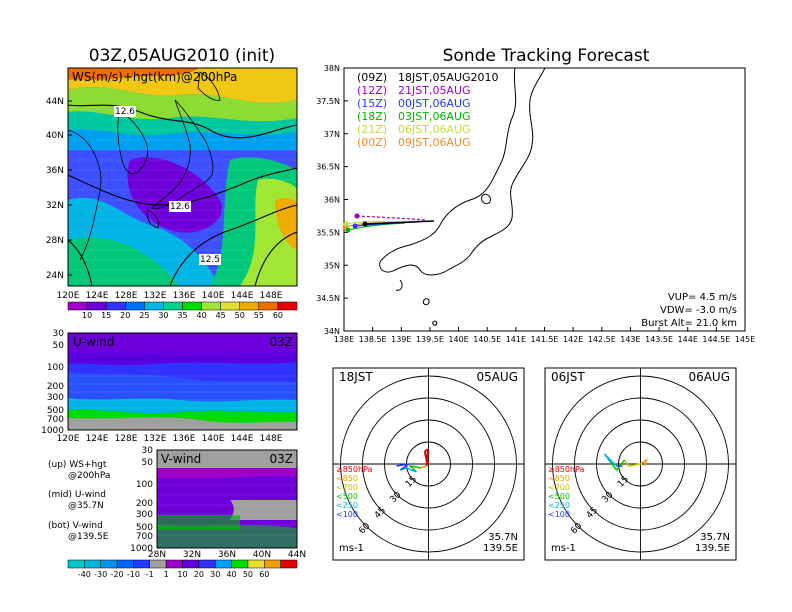  I want to click on map-lon-tick: 144E, so click(242, 296).